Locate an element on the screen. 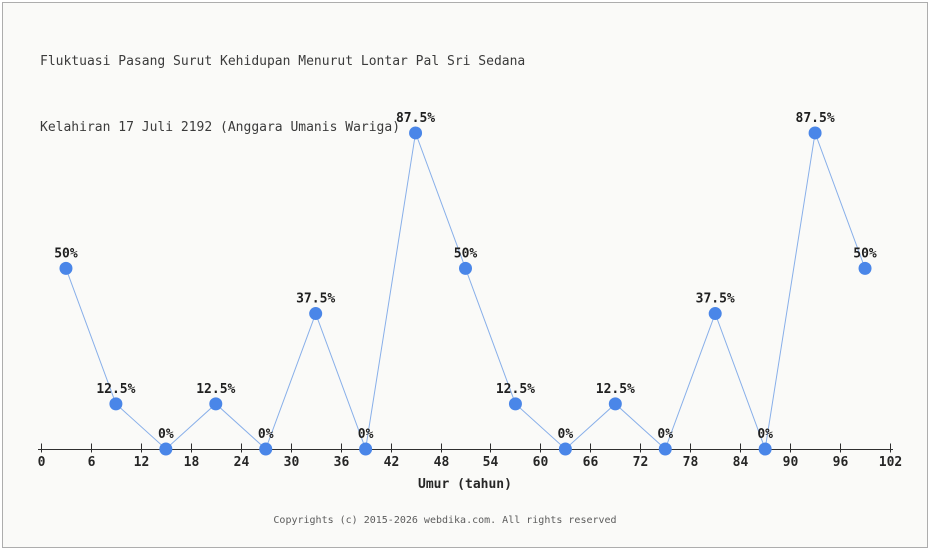 This screenshot has height=550, width=930. x-tick-label: 54 is located at coordinates (491, 462).